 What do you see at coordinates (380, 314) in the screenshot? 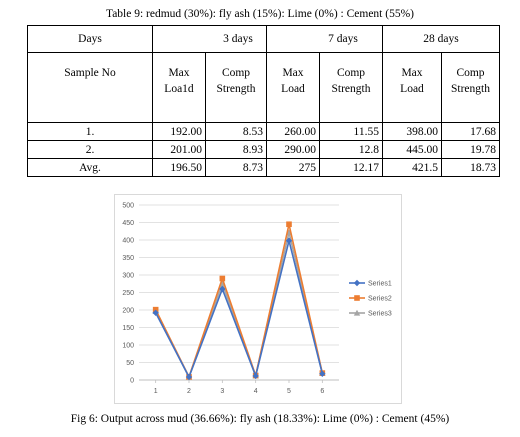
I see `legend-label: Series3` at bounding box center [380, 314].